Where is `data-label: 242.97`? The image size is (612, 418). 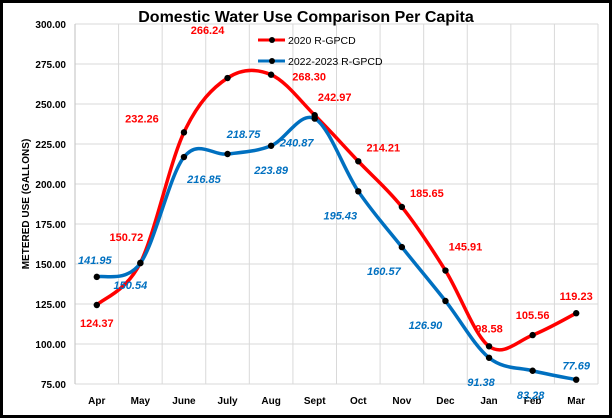 data-label: 242.97 is located at coordinates (335, 98).